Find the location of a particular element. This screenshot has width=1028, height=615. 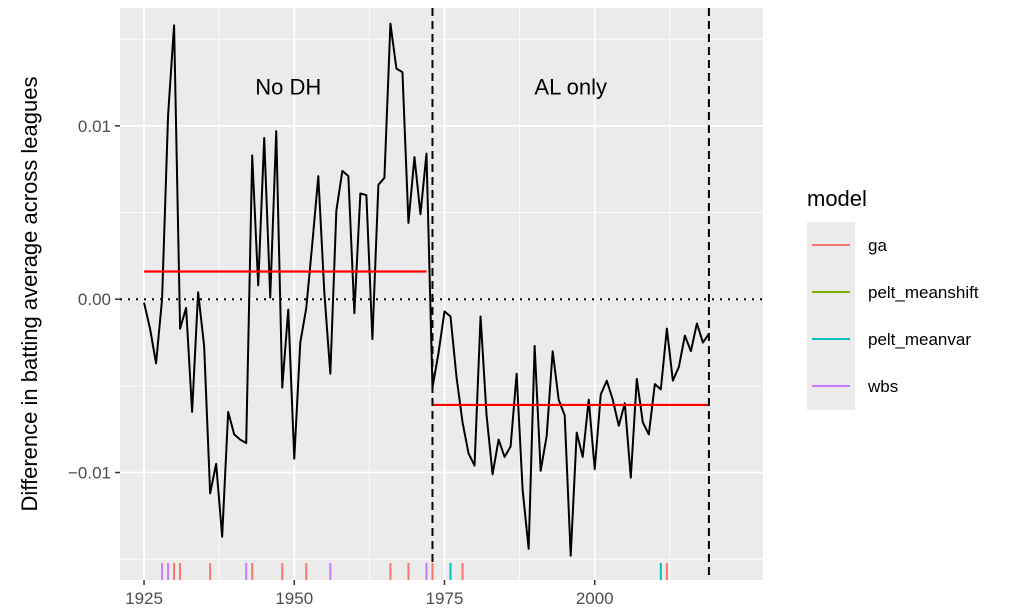

x-tick-label: 1975 is located at coordinates (445, 598).